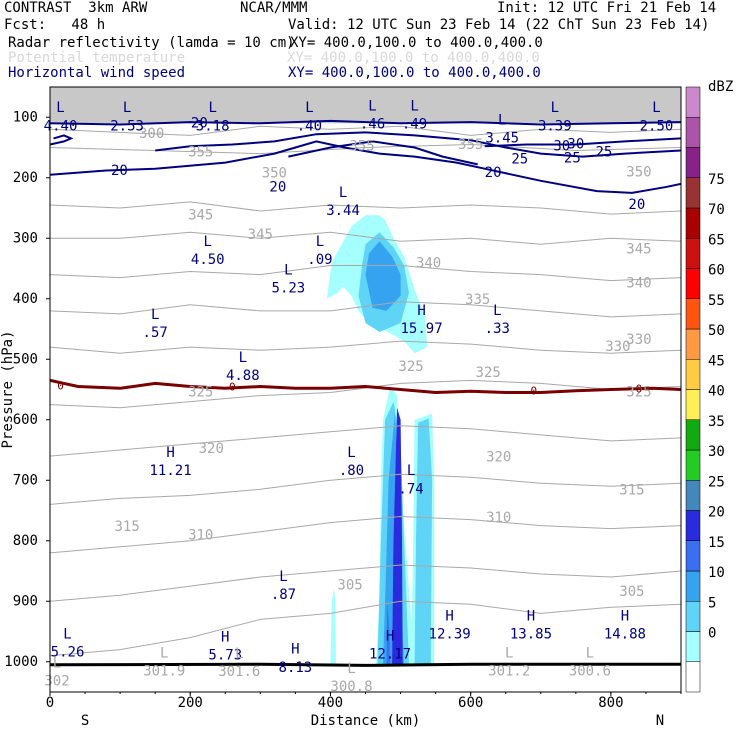 This screenshot has height=740, width=740. I want to click on forecast-hour: Fcst: 48 h, so click(55, 25).